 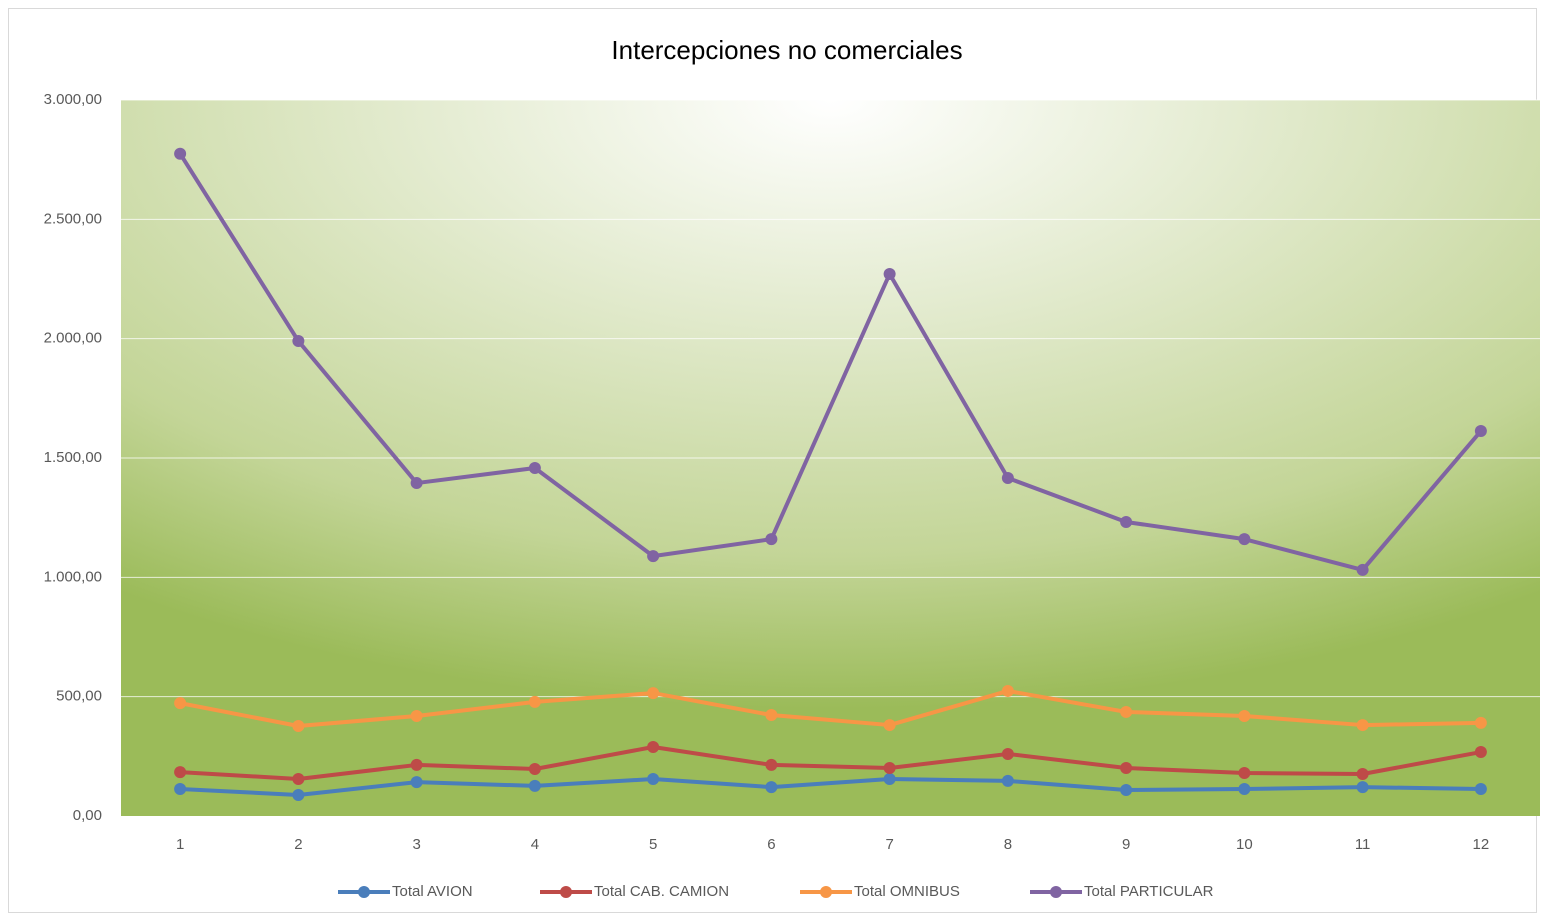 What do you see at coordinates (1363, 844) in the screenshot?
I see `x-tick-label: 11` at bounding box center [1363, 844].